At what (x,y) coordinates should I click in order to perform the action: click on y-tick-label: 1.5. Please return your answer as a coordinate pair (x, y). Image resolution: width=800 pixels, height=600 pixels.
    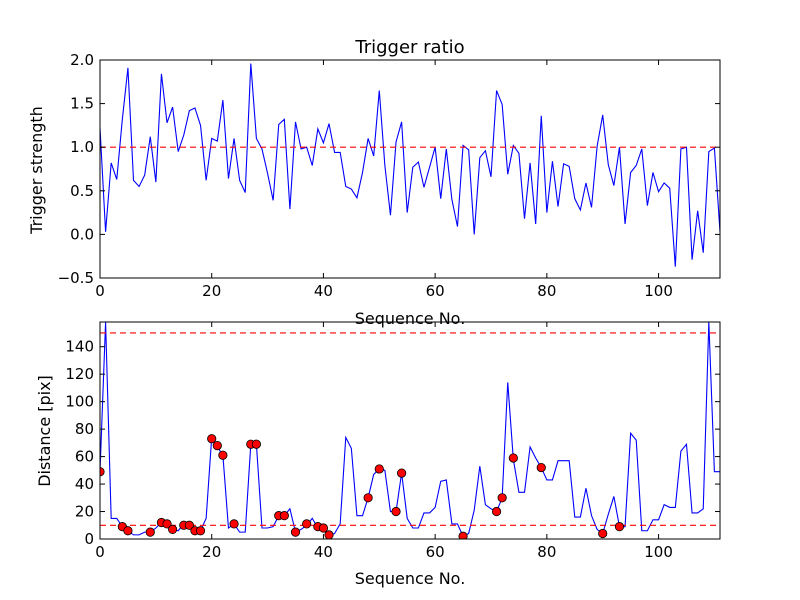
    Looking at the image, I should click on (82, 104).